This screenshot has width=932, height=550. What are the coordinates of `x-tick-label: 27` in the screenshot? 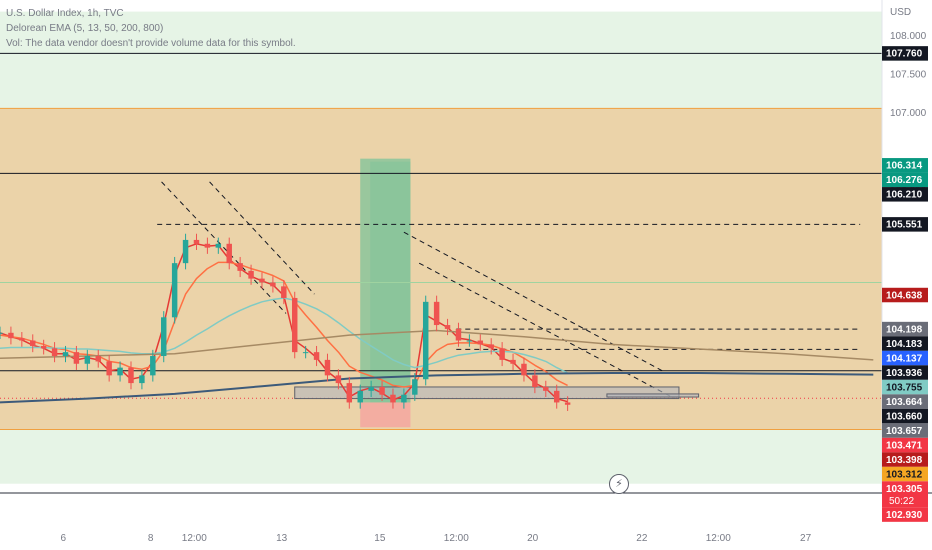 It's located at (806, 538).